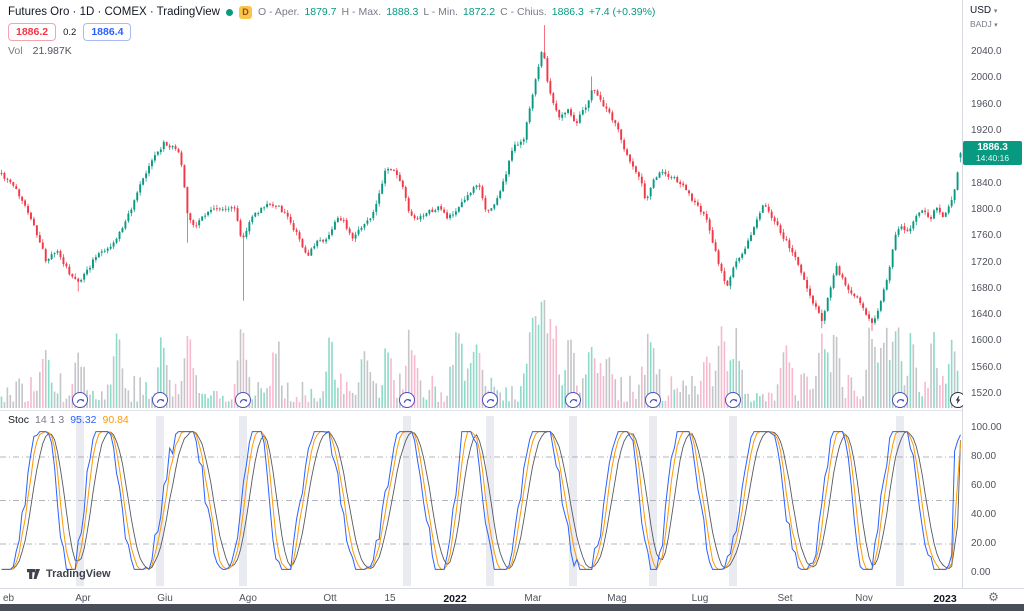 The width and height of the screenshot is (1024, 611). I want to click on volume-value: 21.987K, so click(52, 51).